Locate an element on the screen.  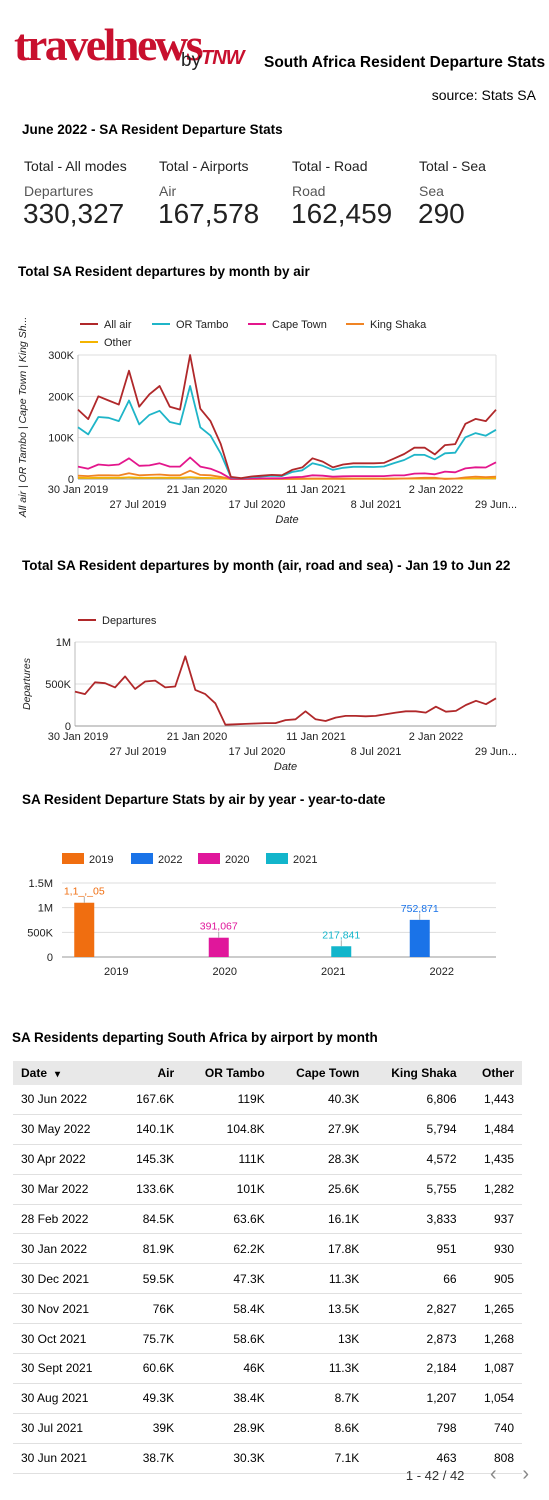
table-cell: 2,827 is located at coordinates (416, 1309).